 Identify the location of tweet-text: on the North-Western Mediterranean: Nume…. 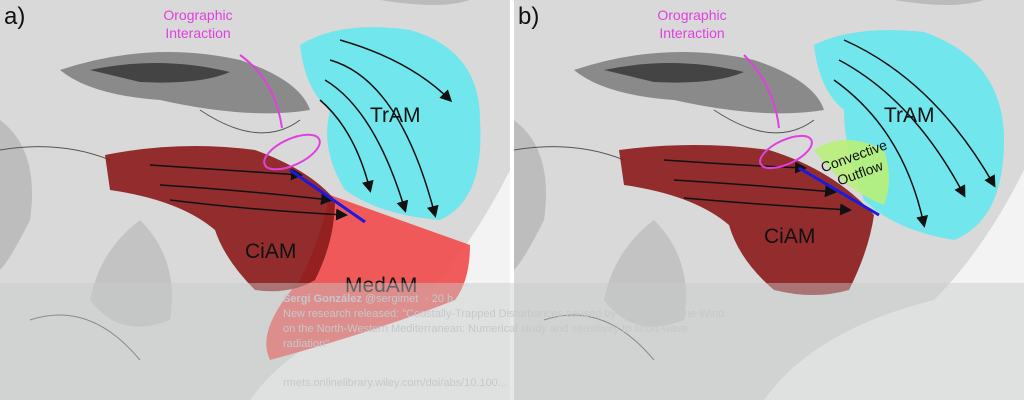
(485, 329).